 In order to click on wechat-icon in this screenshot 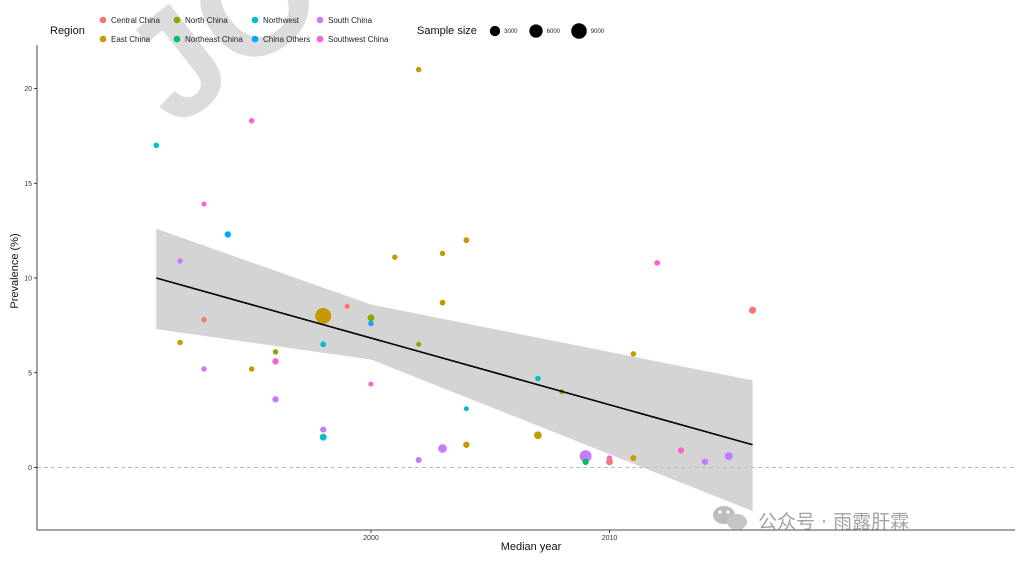, I will do `click(730, 518)`.